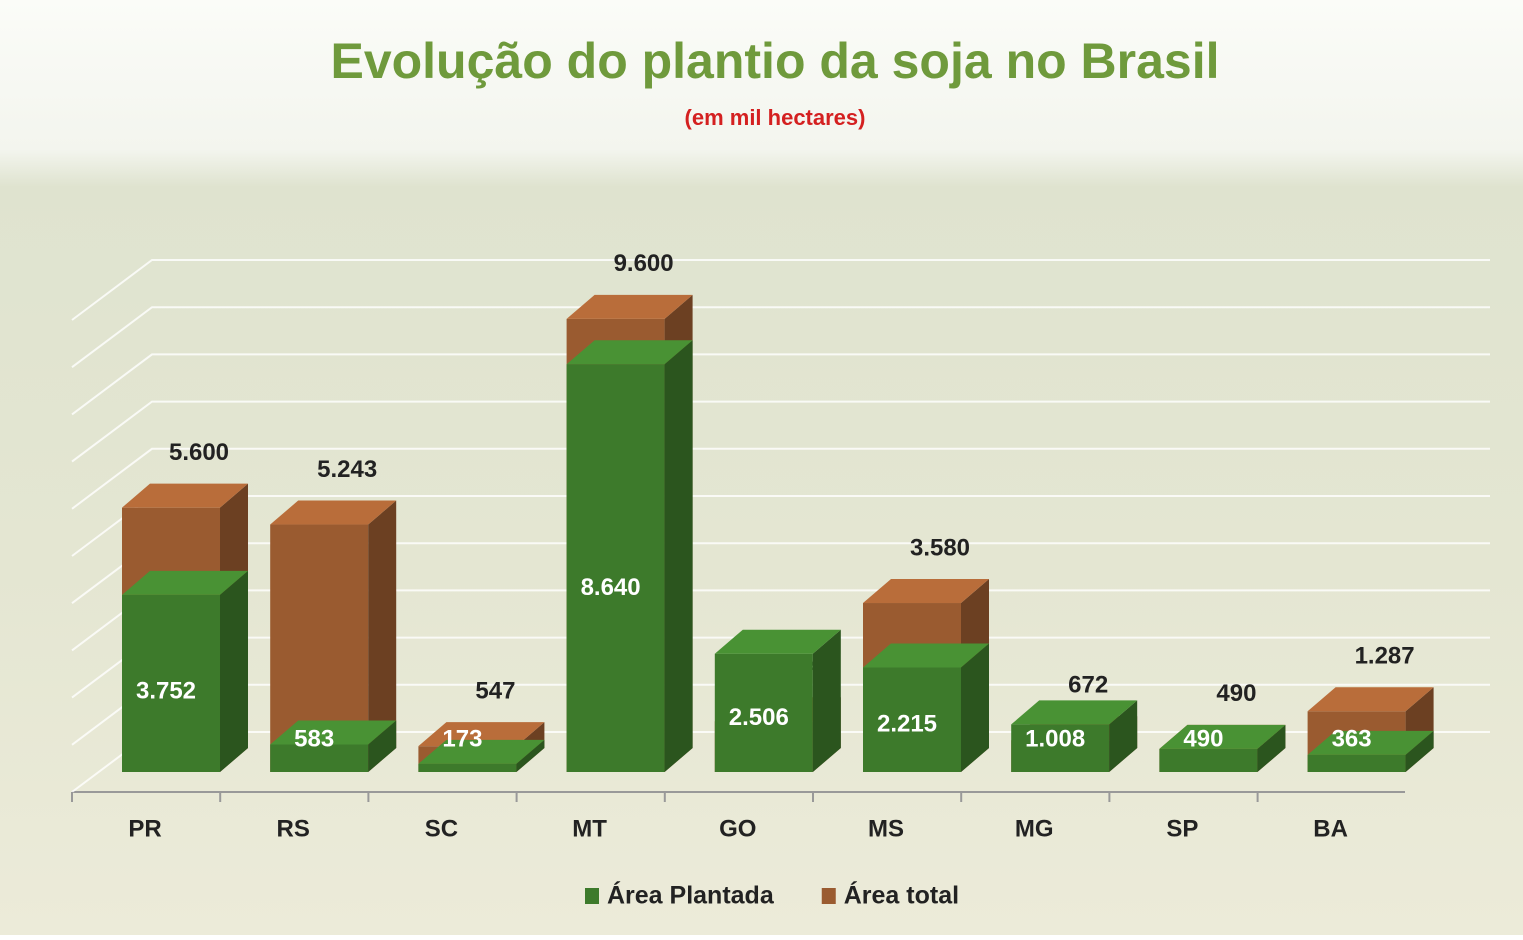  Describe the element at coordinates (611, 587) in the screenshot. I see `value-label: 8.640` at that location.